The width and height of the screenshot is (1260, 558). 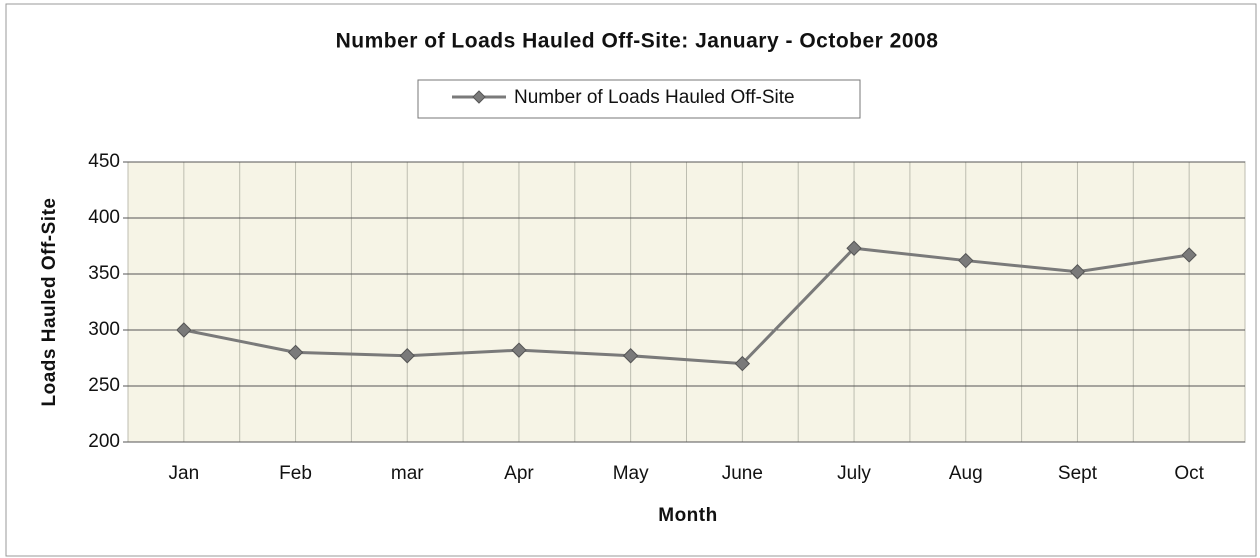 What do you see at coordinates (631, 473) in the screenshot?
I see `x-tick-label: May` at bounding box center [631, 473].